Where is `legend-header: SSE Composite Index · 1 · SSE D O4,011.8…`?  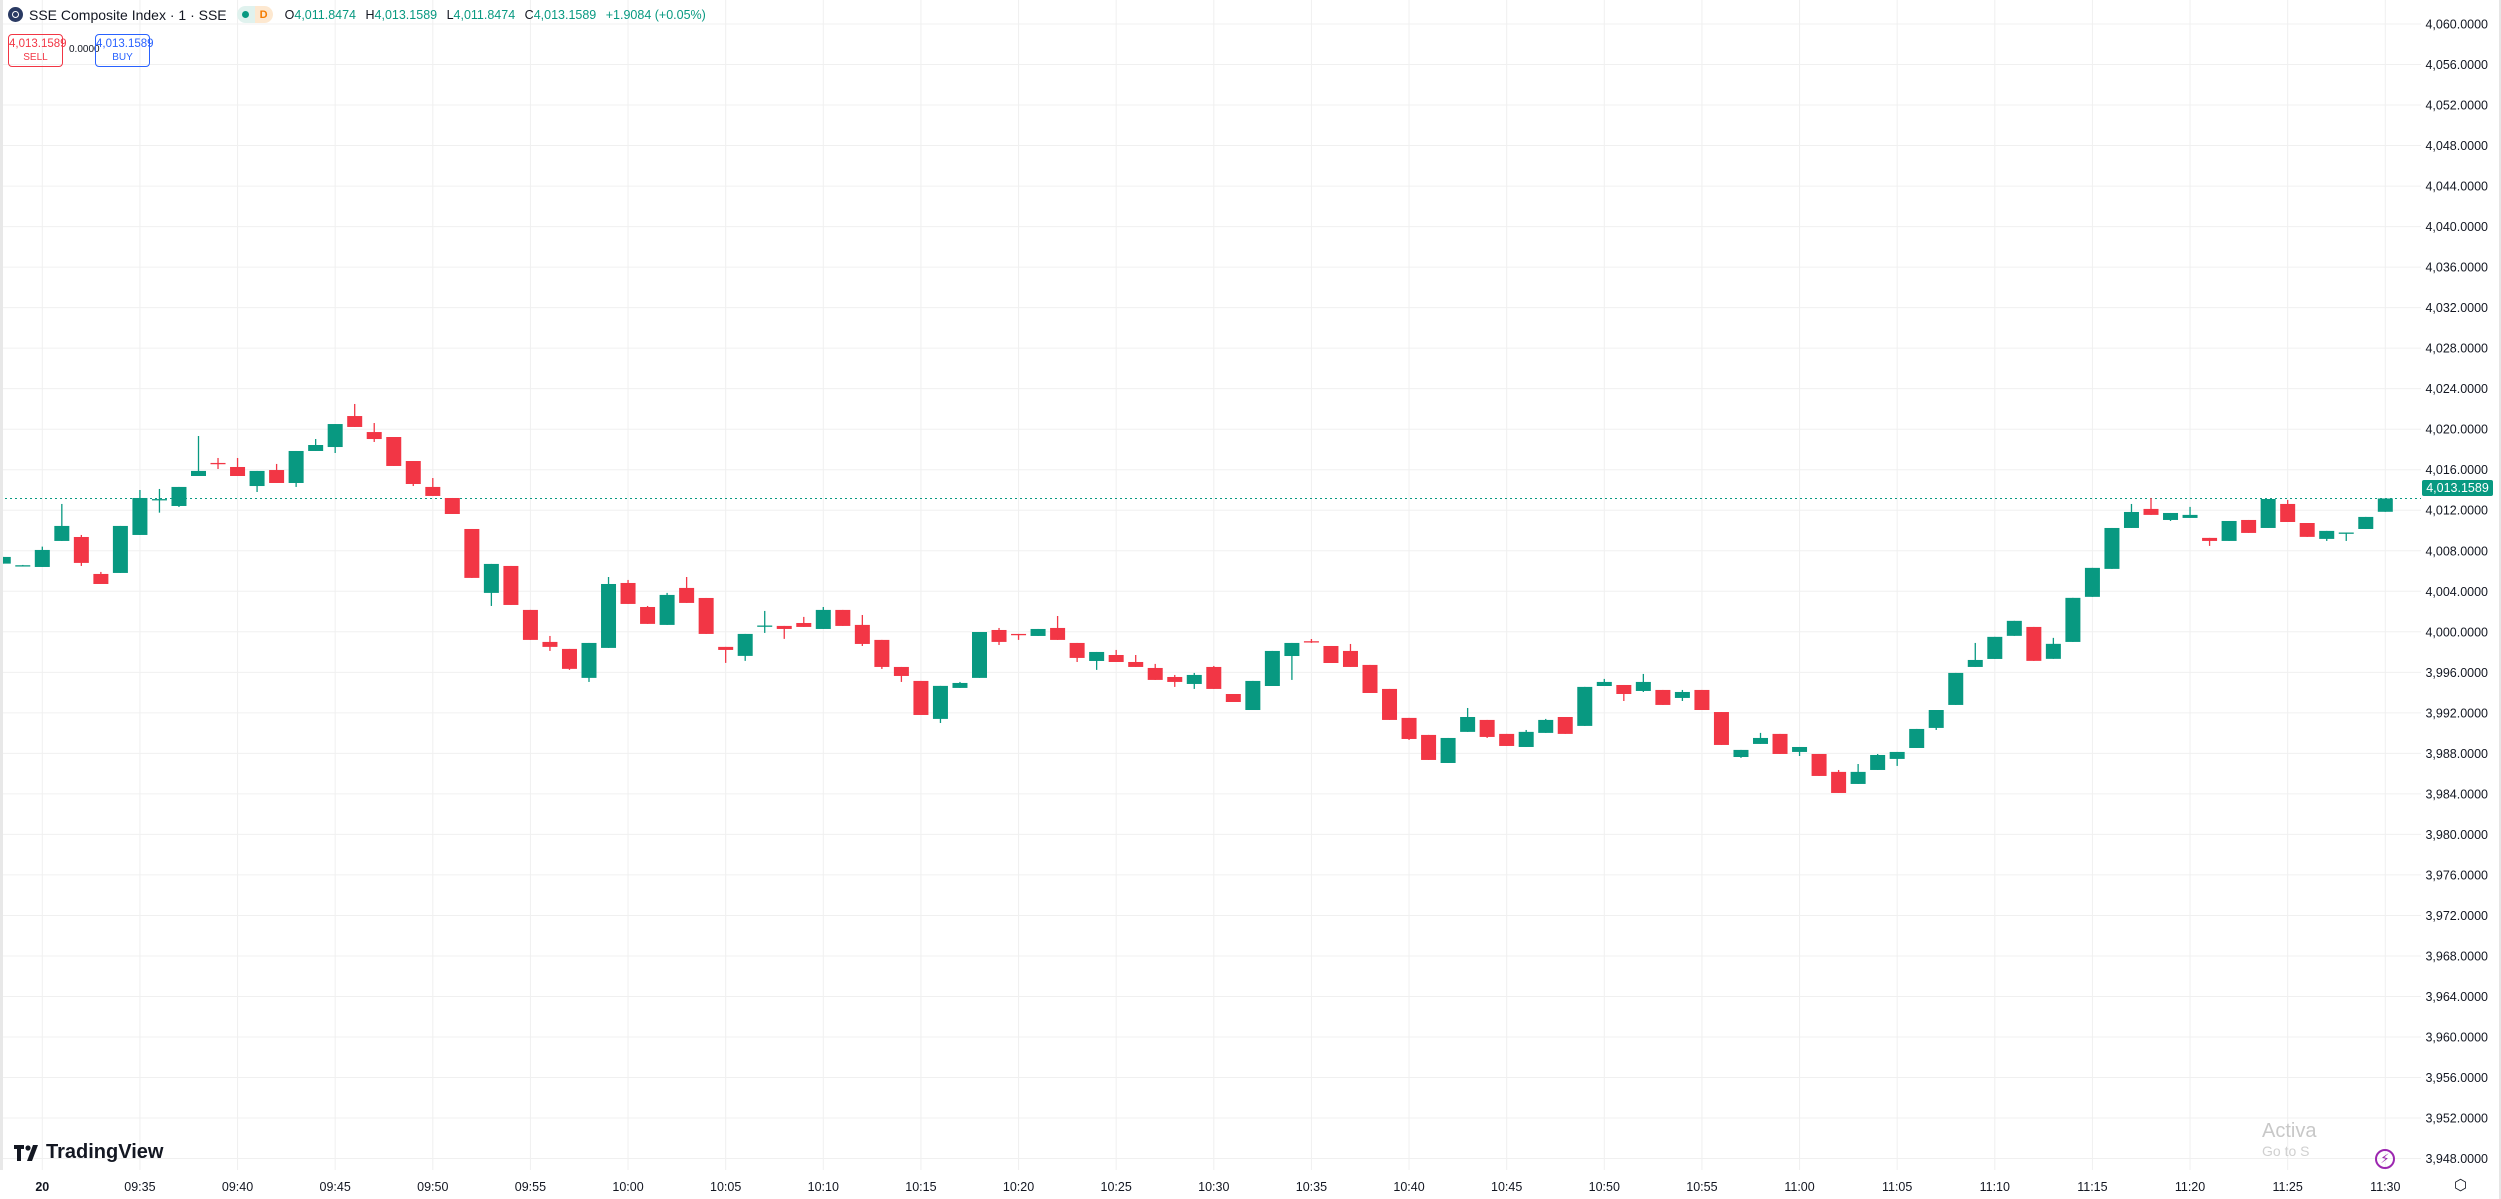
legend-header: SSE Composite Index · 1 · SSE D O4,011.8… is located at coordinates (360, 14).